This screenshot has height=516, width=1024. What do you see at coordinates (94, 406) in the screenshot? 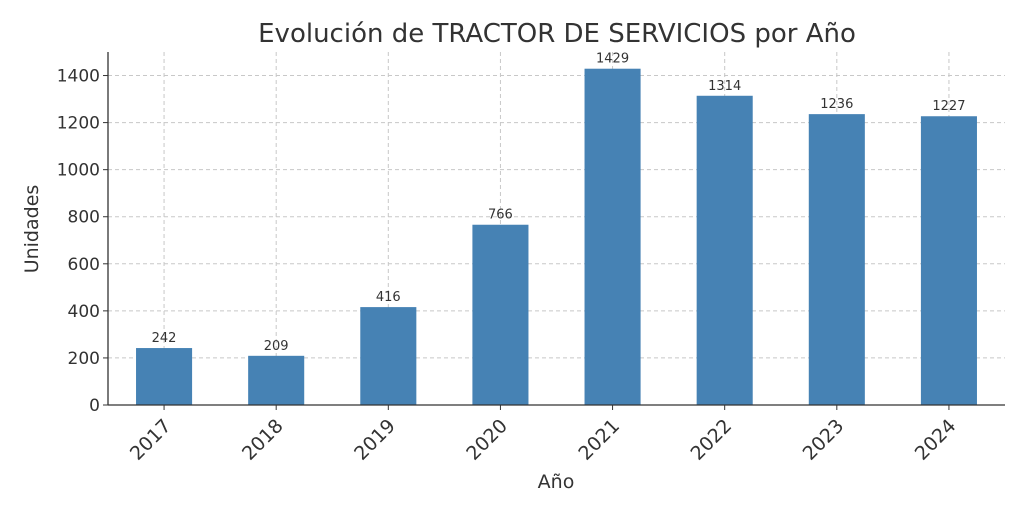
I see `y-tick-label: 0` at bounding box center [94, 406].